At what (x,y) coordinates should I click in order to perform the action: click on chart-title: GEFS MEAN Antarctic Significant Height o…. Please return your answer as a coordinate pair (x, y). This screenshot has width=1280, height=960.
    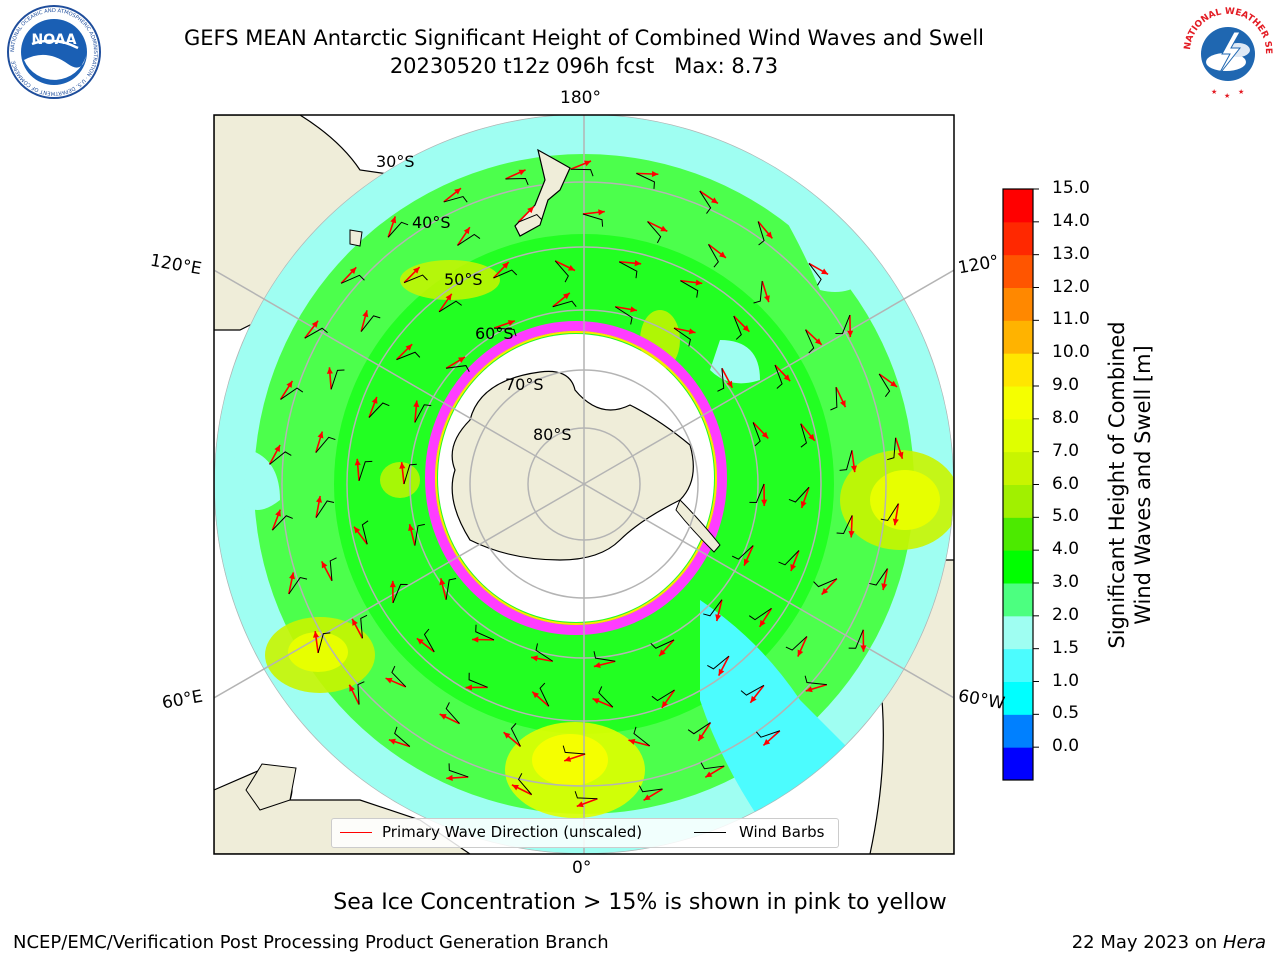
    Looking at the image, I should click on (584, 38).